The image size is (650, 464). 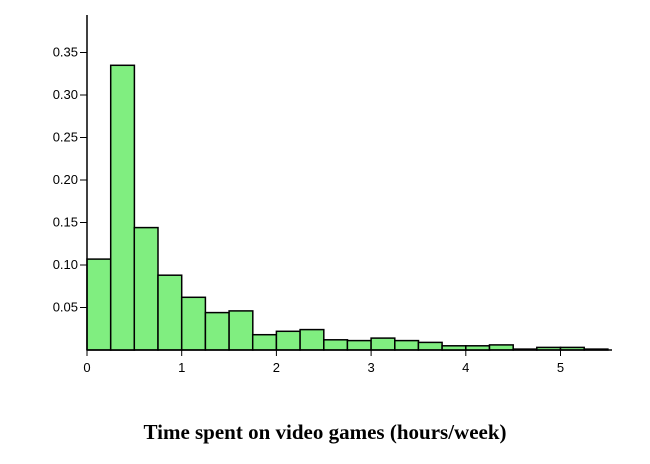 I want to click on y-axis: 0.05 0.10 0.15 0.20 0.25 0.30 0.35, so click(x=70, y=182).